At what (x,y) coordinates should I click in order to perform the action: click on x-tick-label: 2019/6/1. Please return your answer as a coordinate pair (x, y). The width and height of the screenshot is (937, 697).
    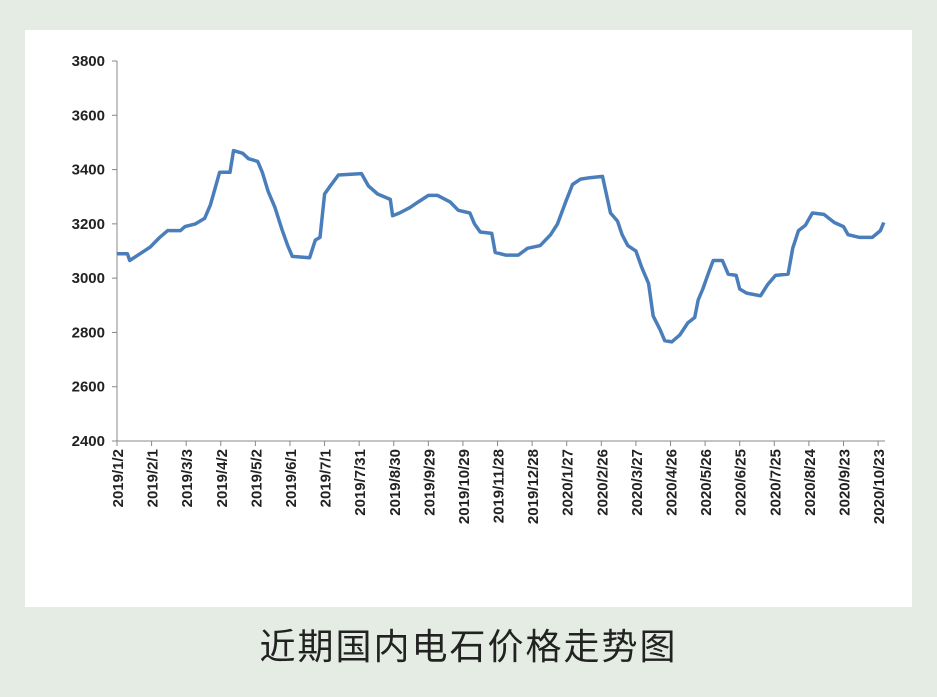
    Looking at the image, I should click on (291, 478).